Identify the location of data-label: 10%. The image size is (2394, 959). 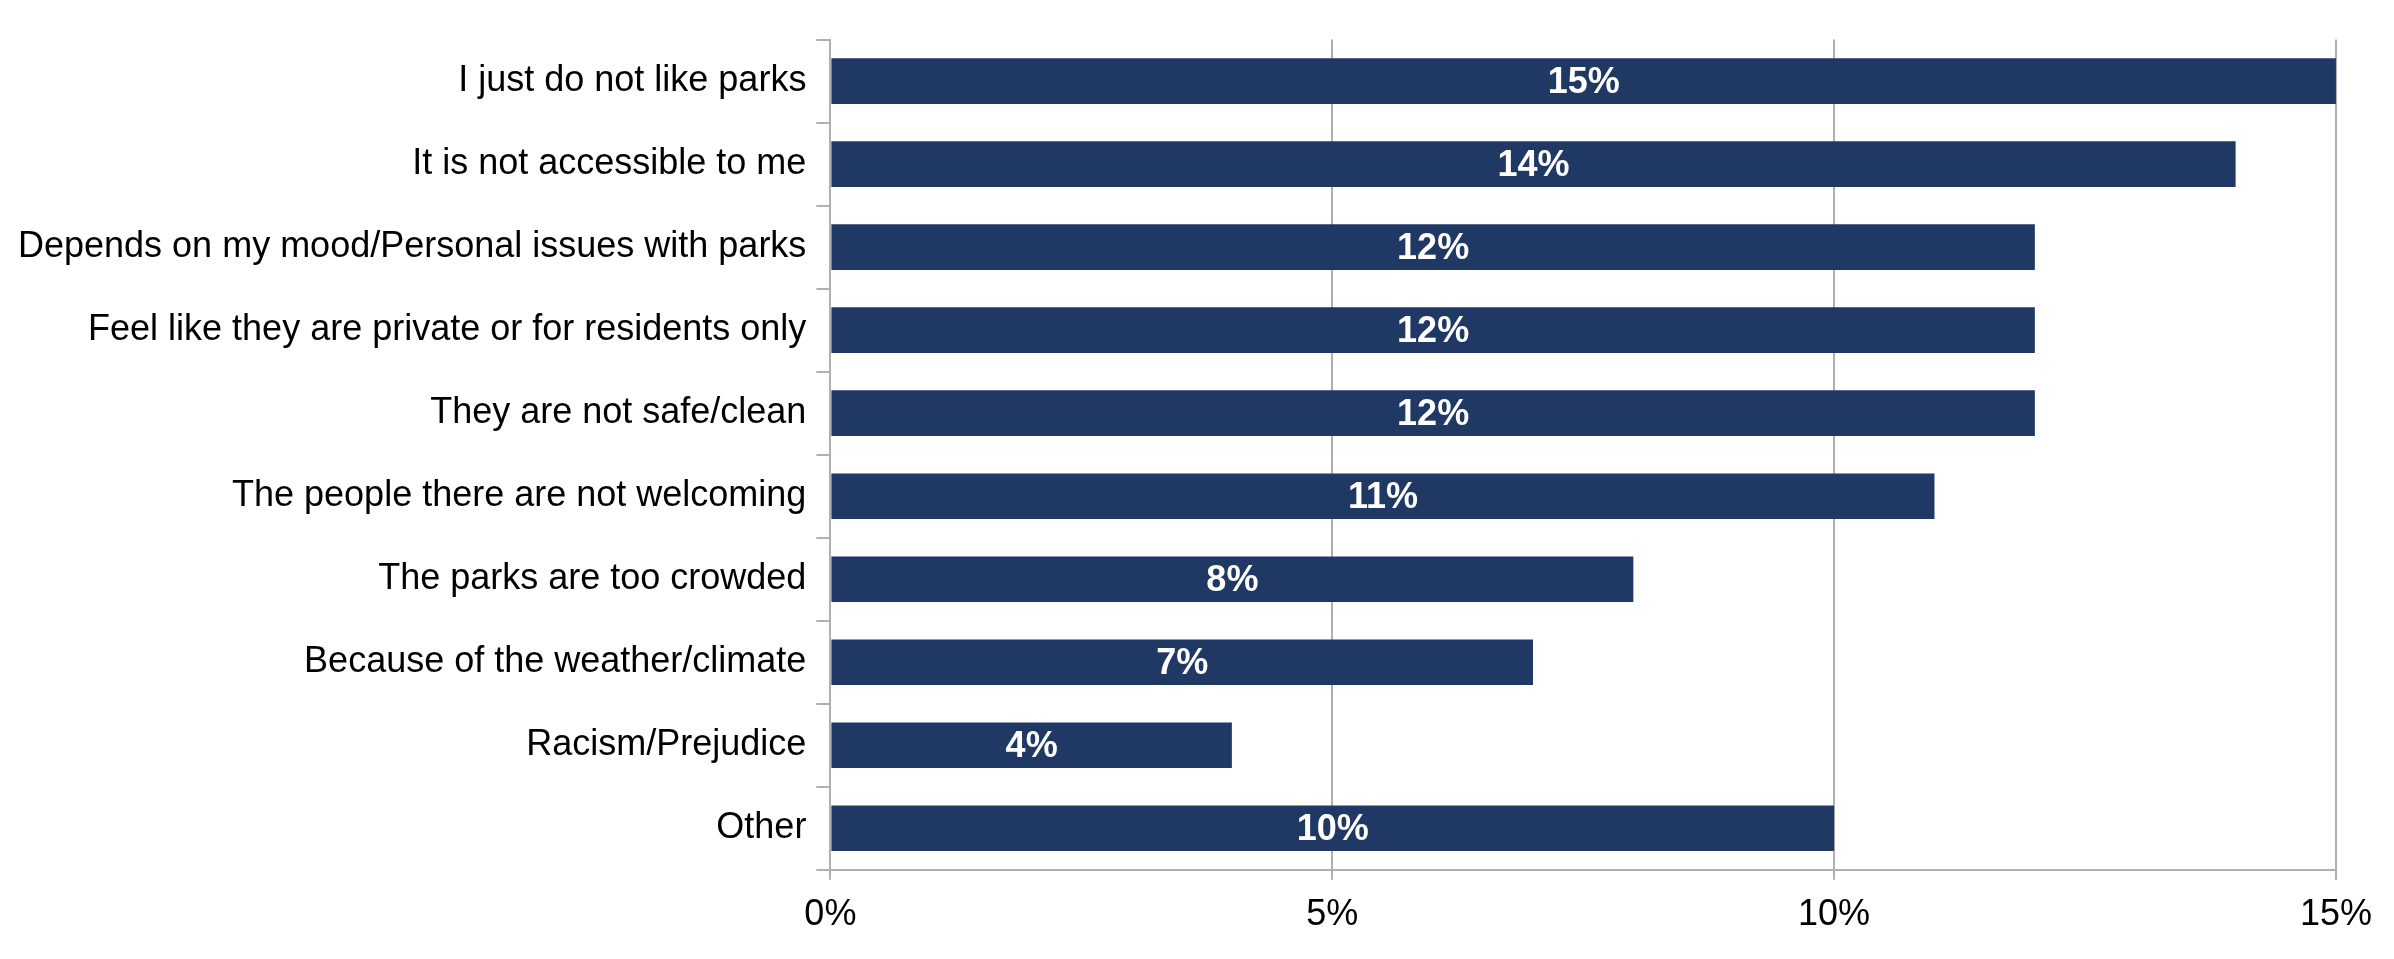
(1332, 828).